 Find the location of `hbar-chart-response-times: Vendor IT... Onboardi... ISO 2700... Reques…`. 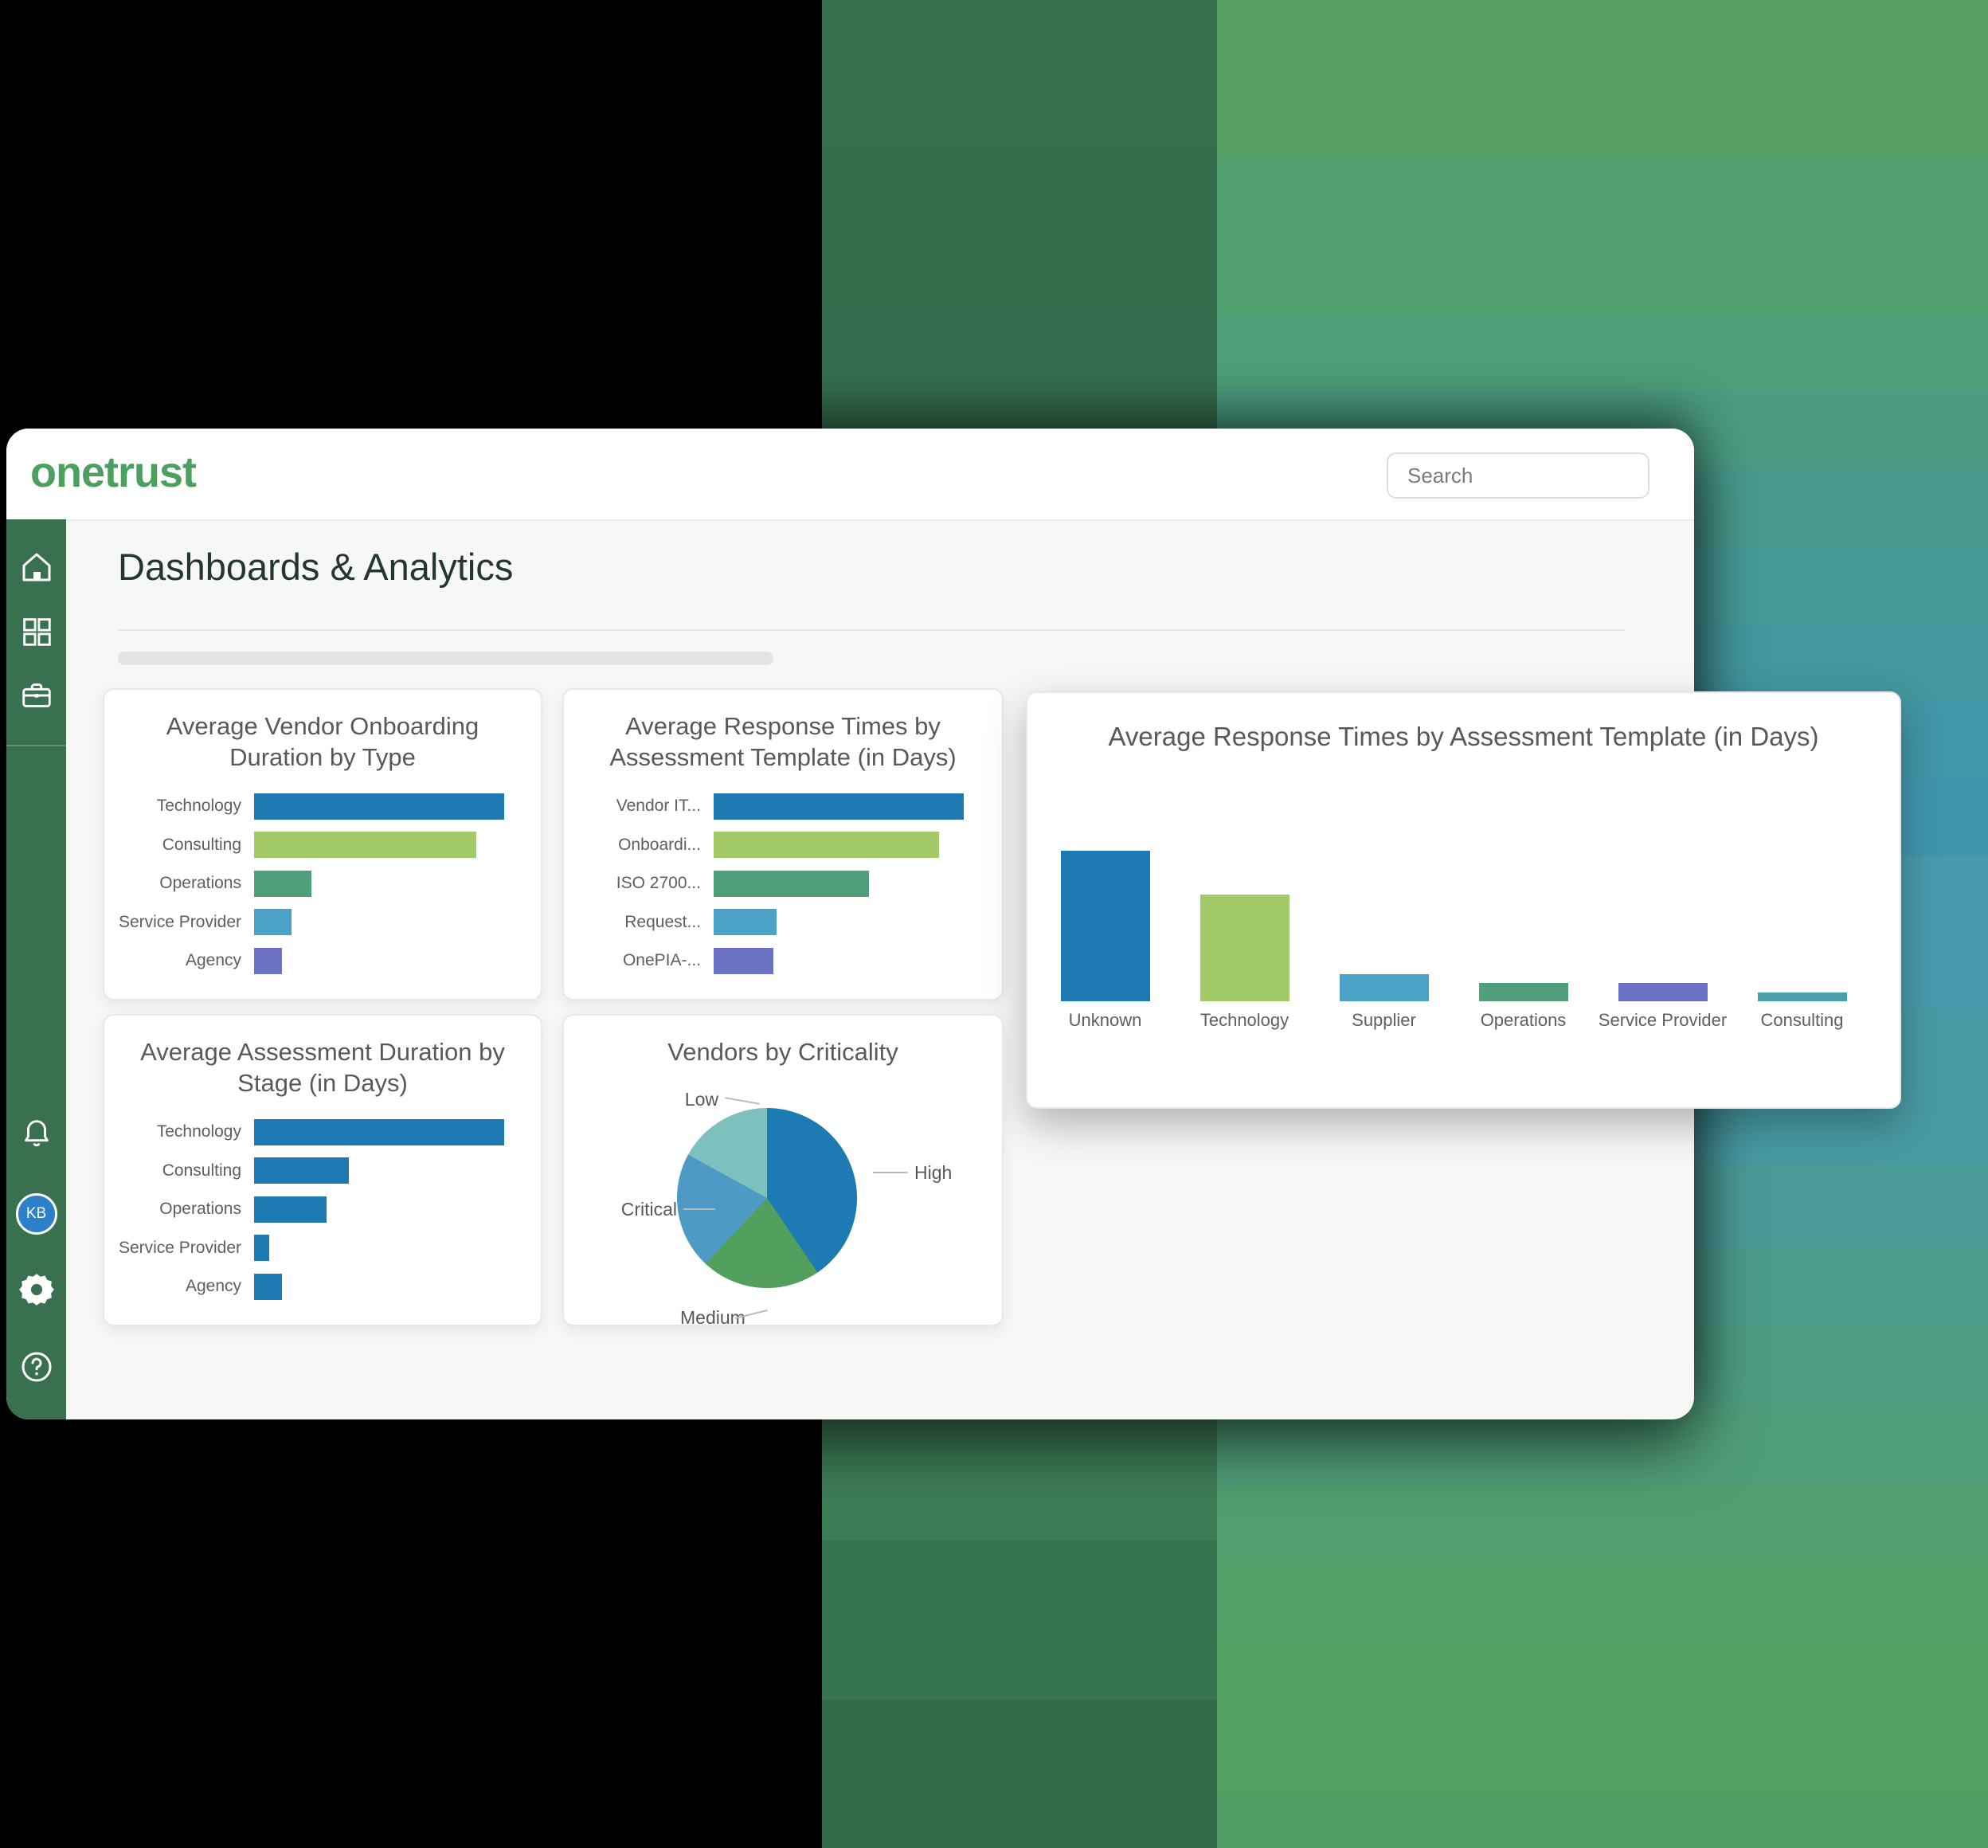

hbar-chart-response-times: Vendor IT... Onboardi... ISO 2700... Reques… is located at coordinates (783, 884).